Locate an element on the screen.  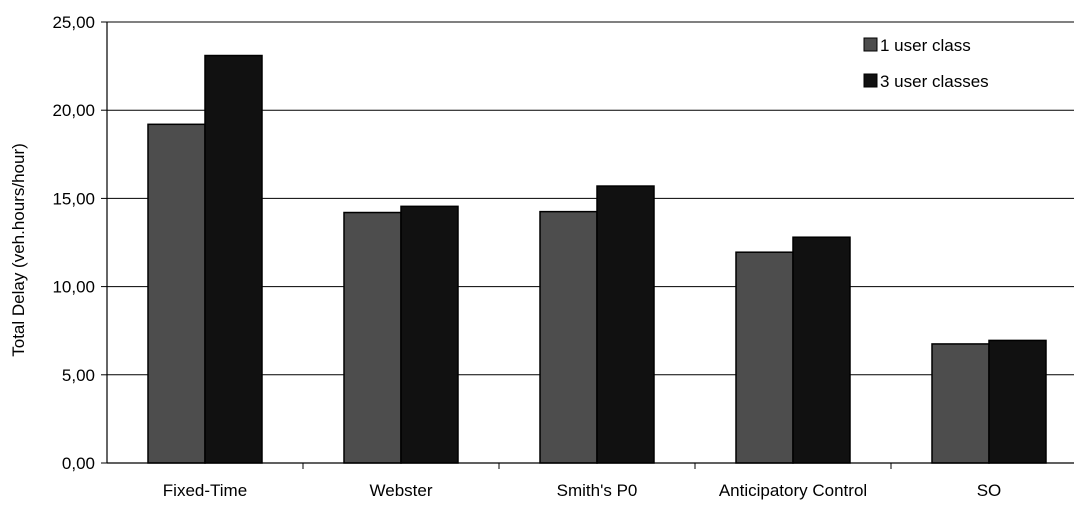
x-category-label: Webster is located at coordinates (401, 490).